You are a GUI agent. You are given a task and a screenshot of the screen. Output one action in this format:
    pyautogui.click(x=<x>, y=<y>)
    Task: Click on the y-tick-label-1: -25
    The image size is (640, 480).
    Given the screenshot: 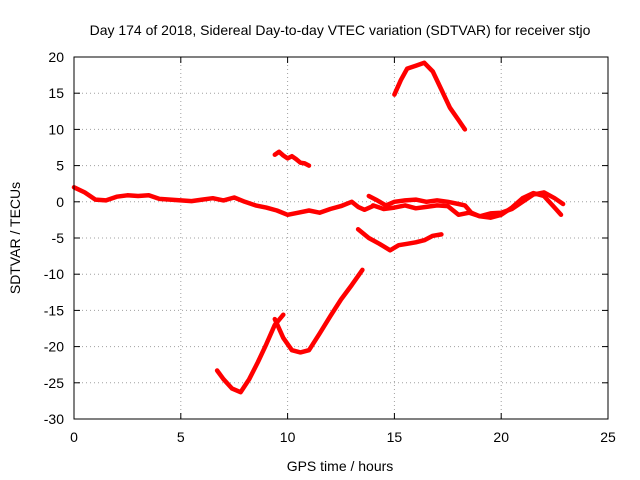 What is the action you would take?
    pyautogui.click(x=54, y=383)
    